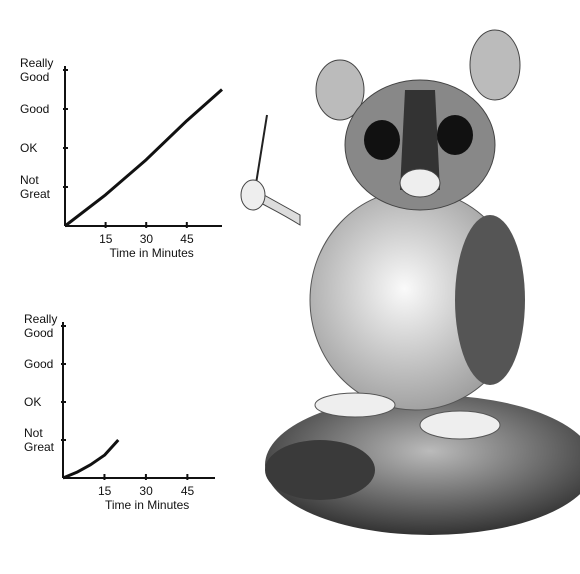  Describe the element at coordinates (253, 195) in the screenshot. I see `hand` at that location.